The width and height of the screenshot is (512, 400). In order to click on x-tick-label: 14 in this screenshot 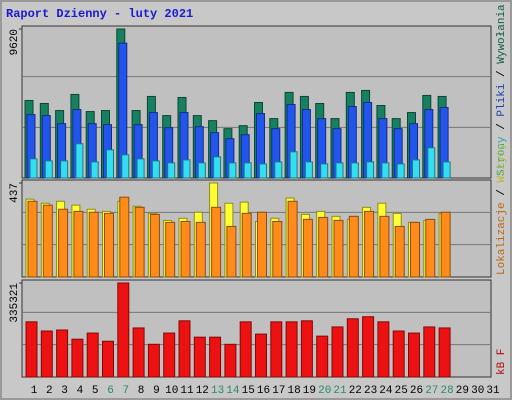, I will do `click(233, 391)`.